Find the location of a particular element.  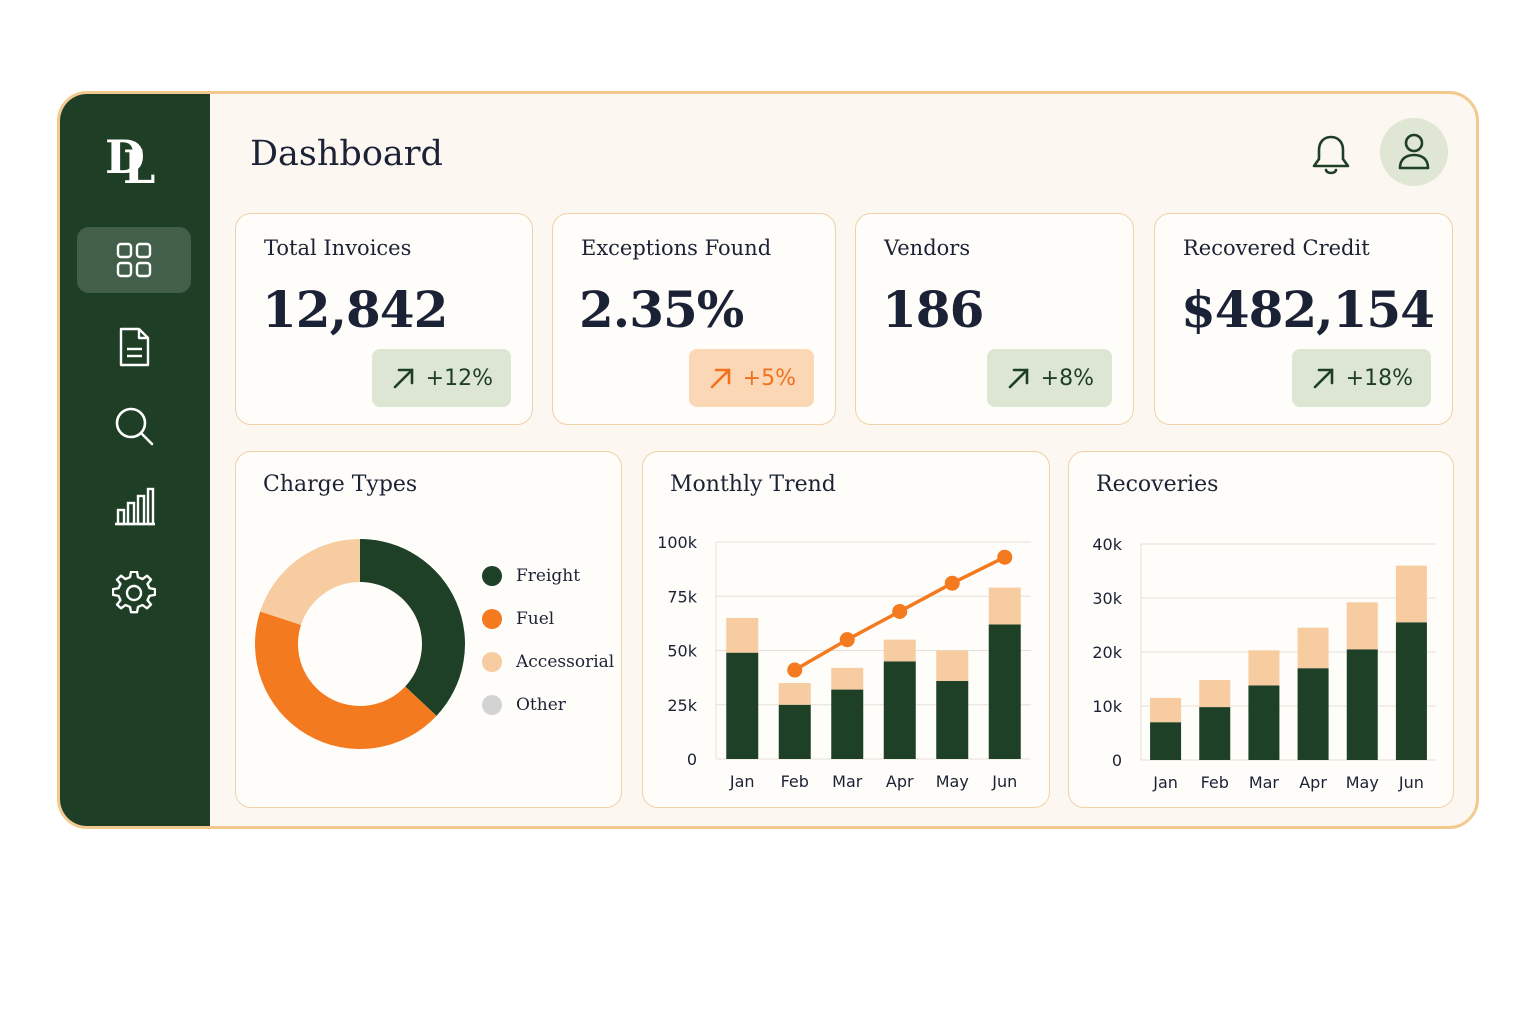

user-icon is located at coordinates (1414, 151).